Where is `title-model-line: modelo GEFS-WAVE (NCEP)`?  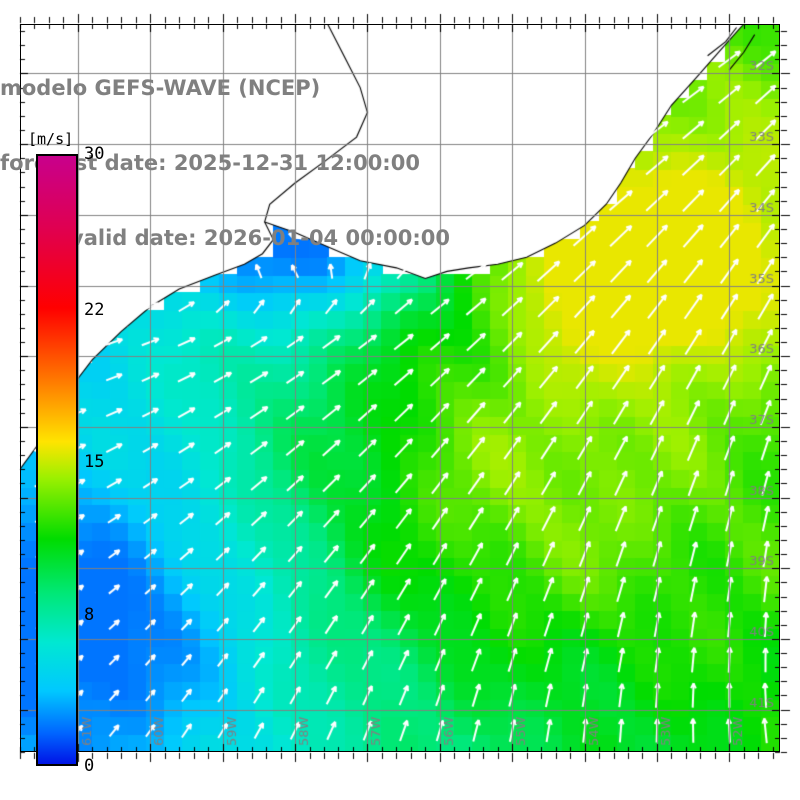 title-model-line: modelo GEFS-WAVE (NCEP) is located at coordinates (160, 88).